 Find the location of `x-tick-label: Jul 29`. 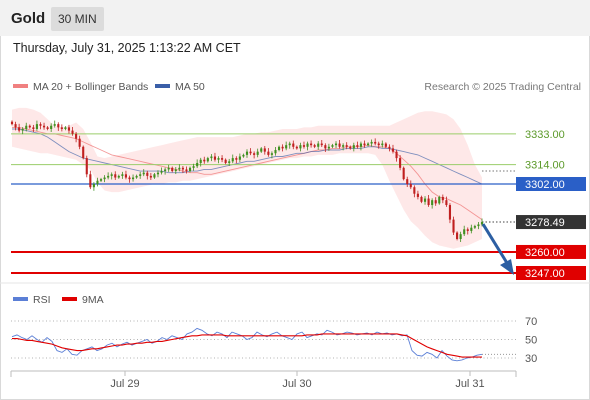

x-tick-label: Jul 29 is located at coordinates (124, 384).